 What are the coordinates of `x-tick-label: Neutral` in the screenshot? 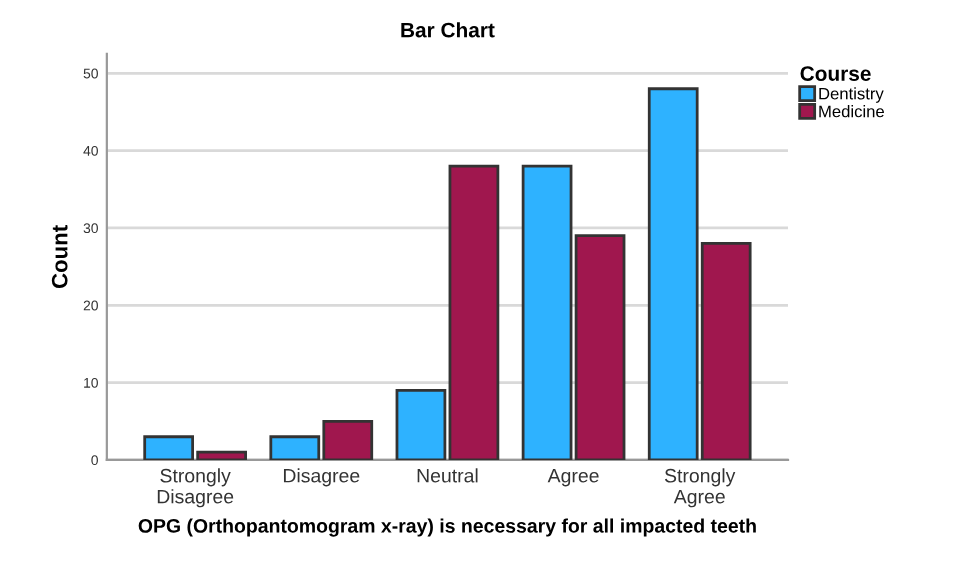 It's located at (447, 475).